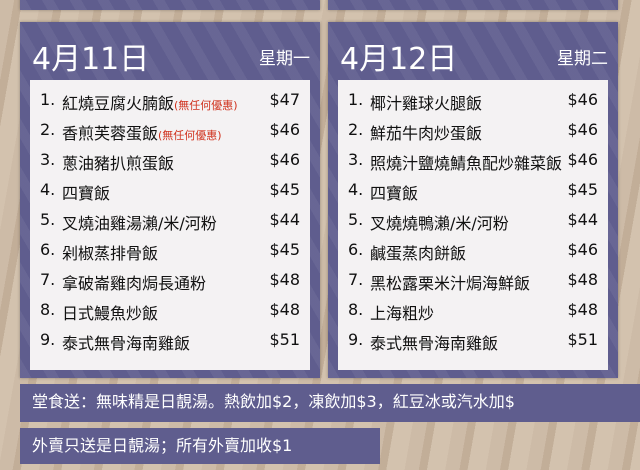  Describe the element at coordinates (473, 311) in the screenshot. I see `menu-item: 8. 上海粗炒 $48` at that location.